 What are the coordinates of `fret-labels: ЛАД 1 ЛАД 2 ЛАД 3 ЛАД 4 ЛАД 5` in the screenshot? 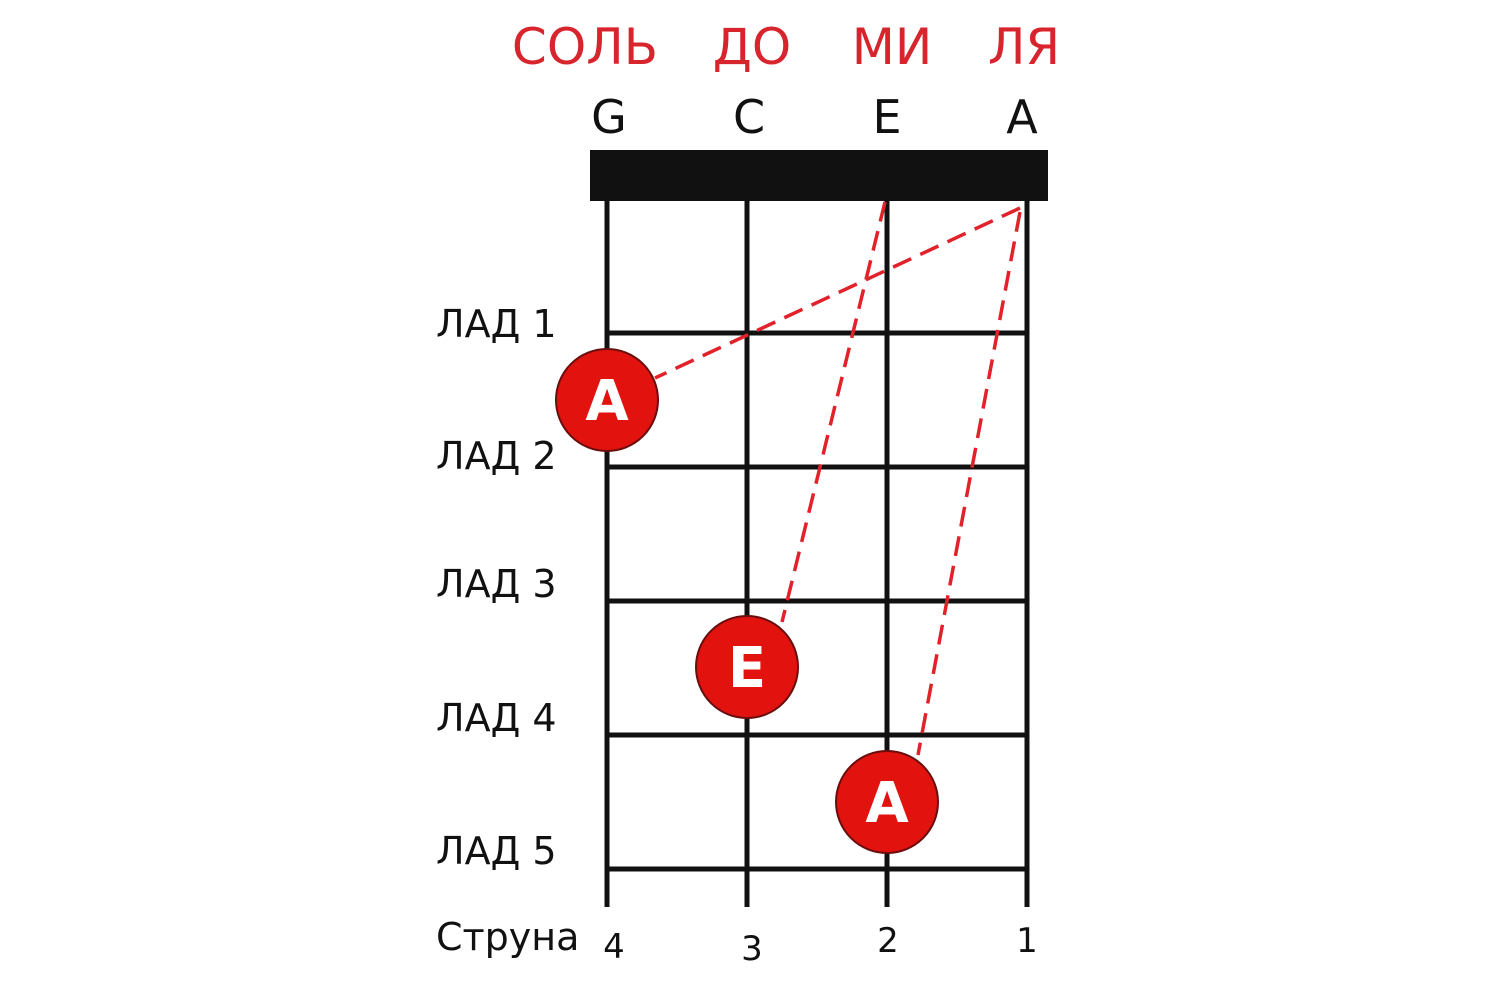 It's located at (496, 587).